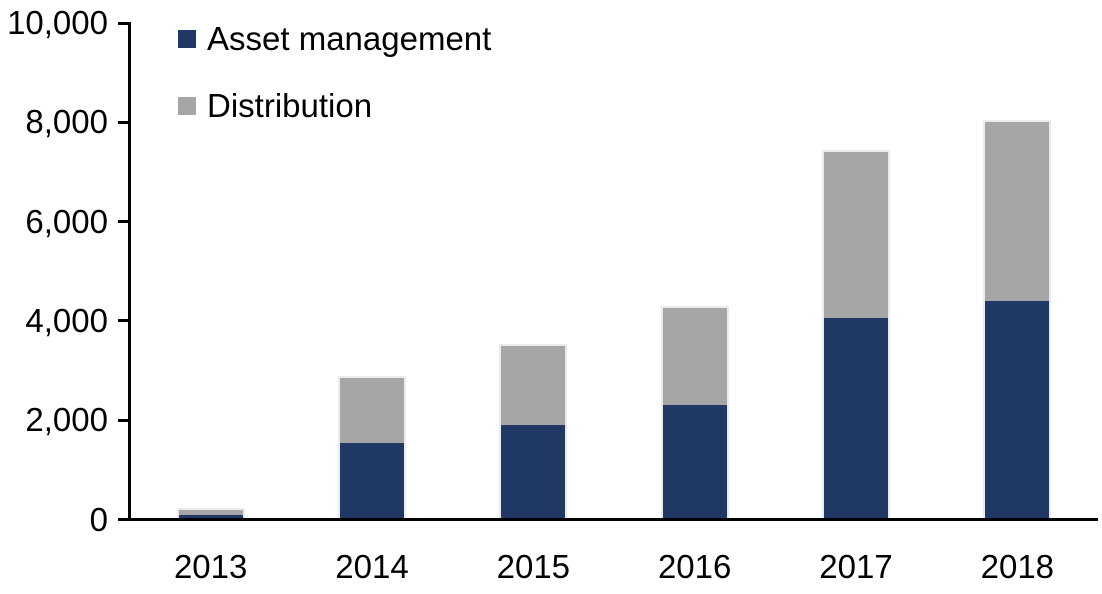 This screenshot has width=1102, height=594. I want to click on legend-item-distribution: Distribution, so click(334, 106).